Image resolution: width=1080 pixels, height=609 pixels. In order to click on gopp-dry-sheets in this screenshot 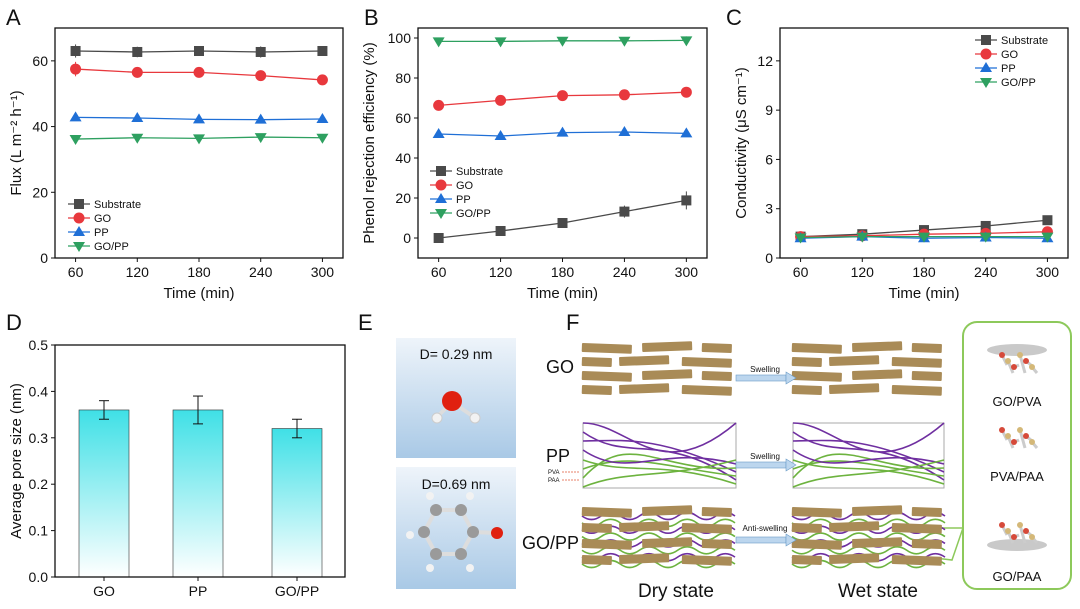, I will do `click(656, 535)`.